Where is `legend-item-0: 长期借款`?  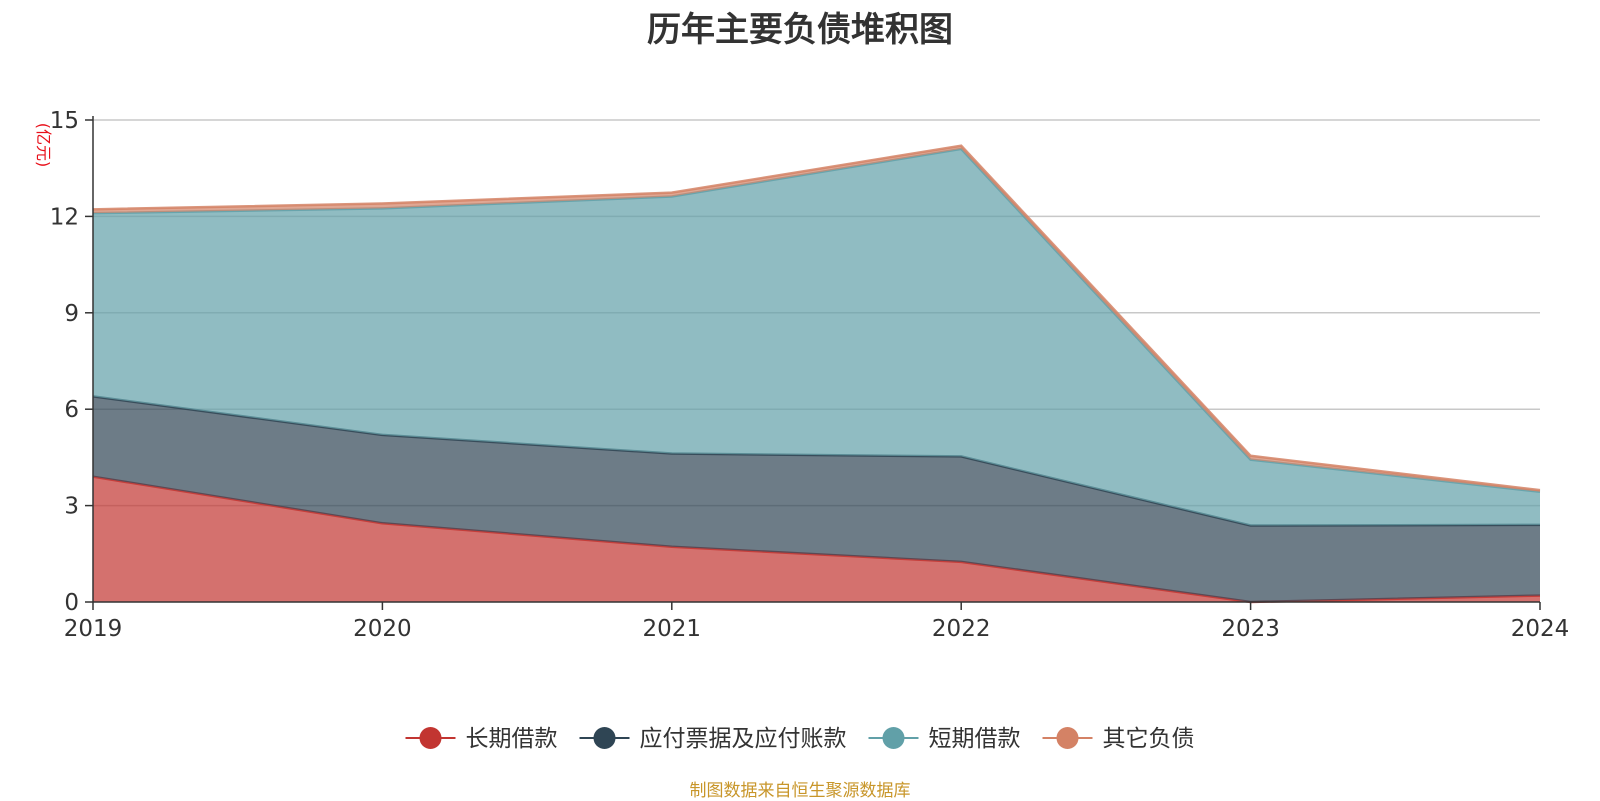
legend-item-0: 长期借款 is located at coordinates (481, 739).